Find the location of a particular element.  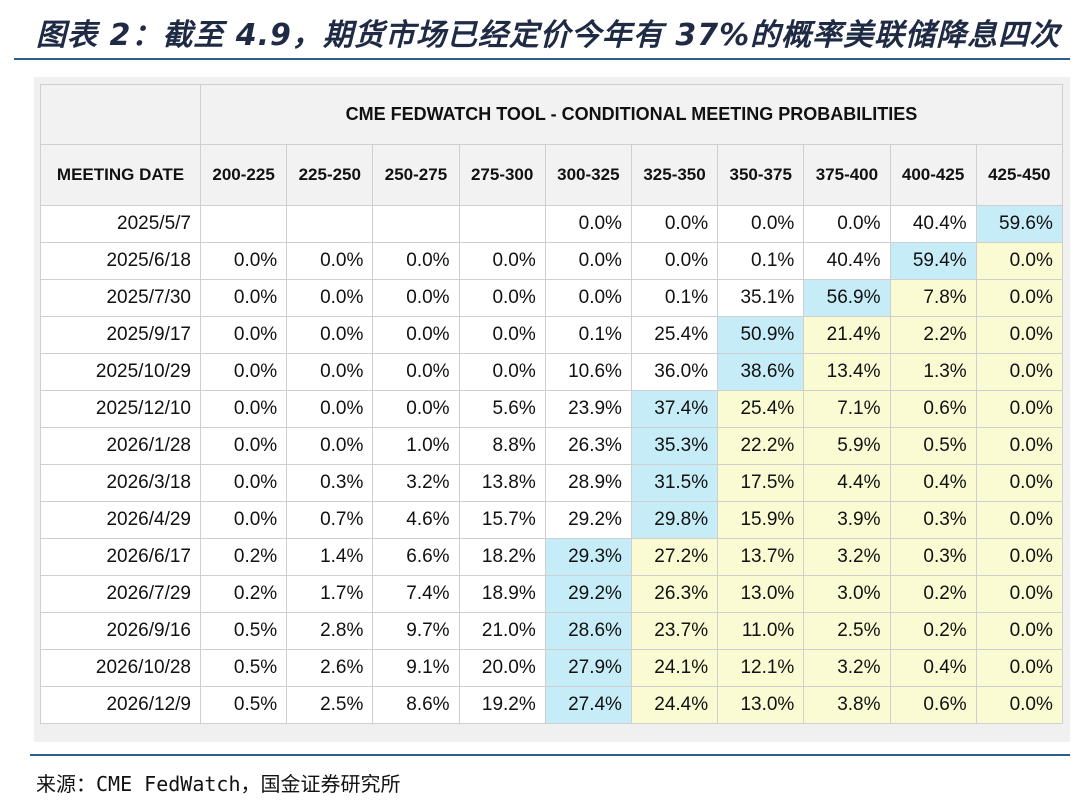

probability-cell: 15.7% is located at coordinates (502, 520).